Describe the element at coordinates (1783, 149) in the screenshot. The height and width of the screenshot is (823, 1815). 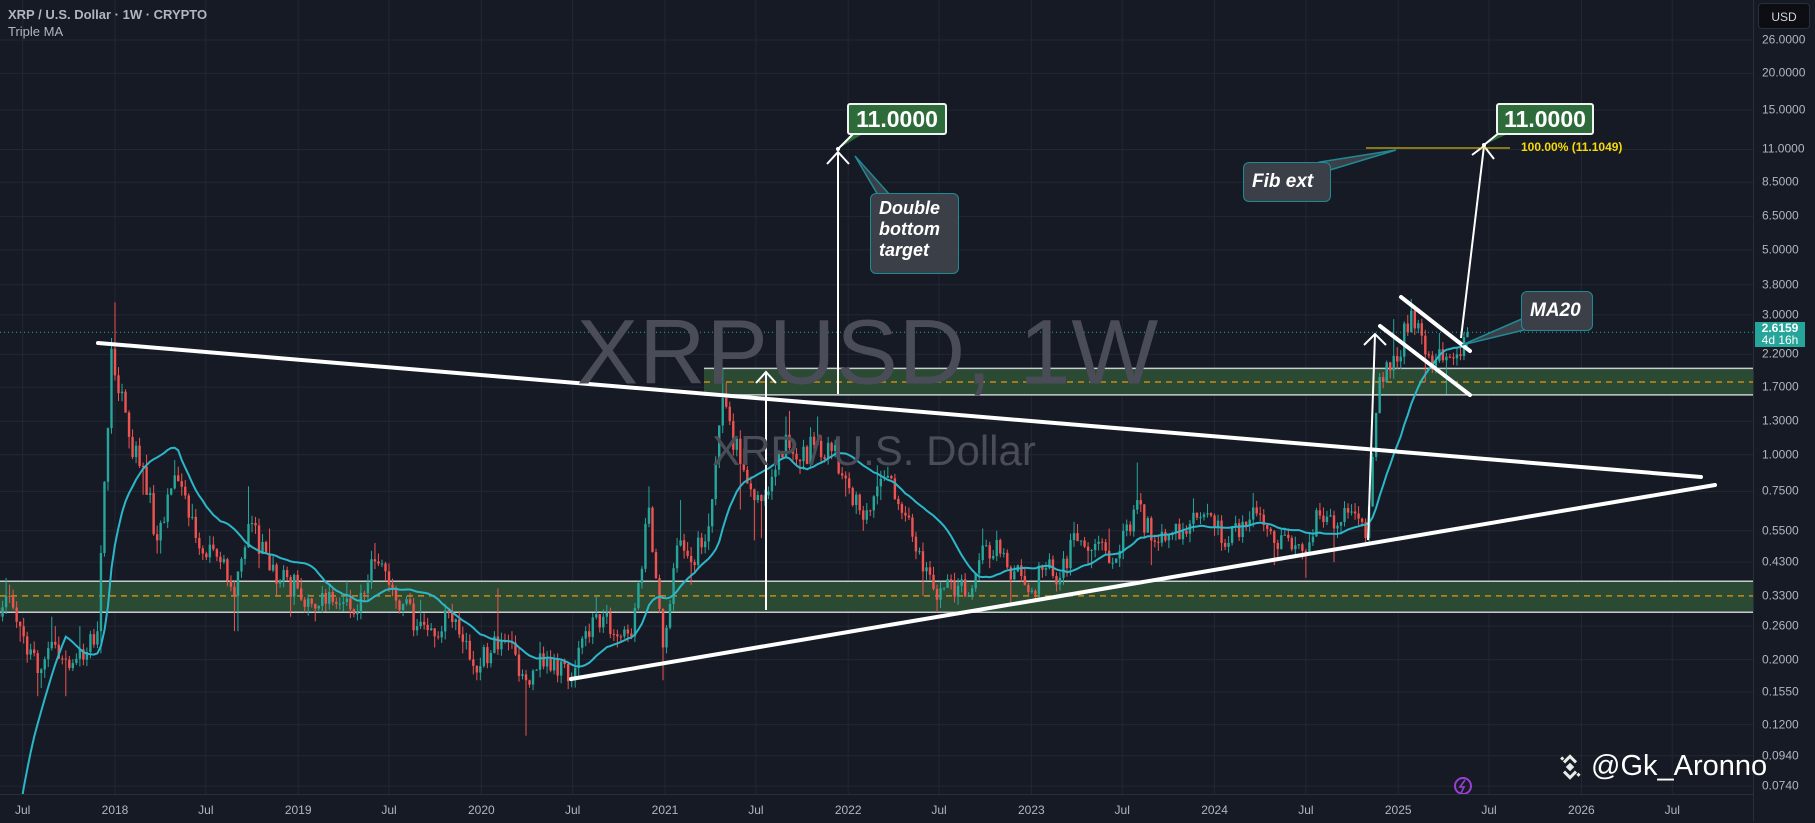
I see `price-tick-label: 11.0000` at that location.